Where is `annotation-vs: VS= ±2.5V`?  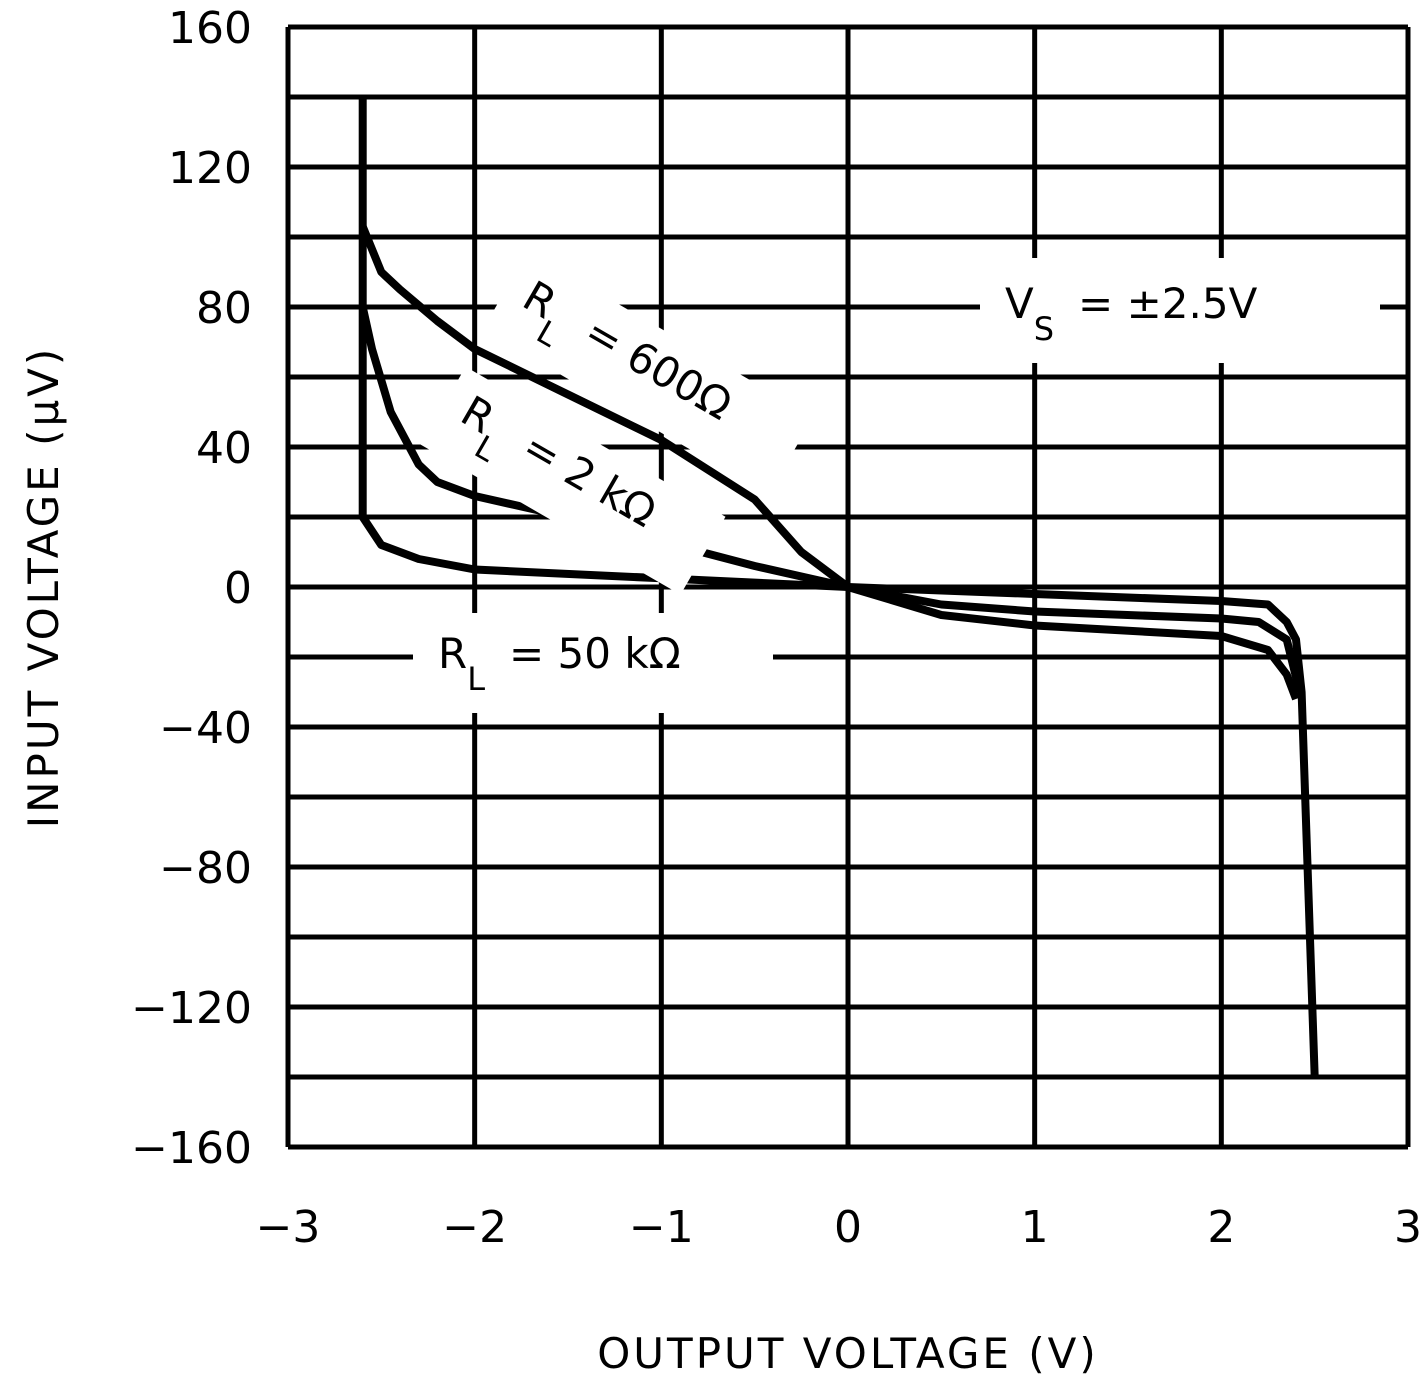
annotation-vs: VS= ±2.5V is located at coordinates (1180, 310).